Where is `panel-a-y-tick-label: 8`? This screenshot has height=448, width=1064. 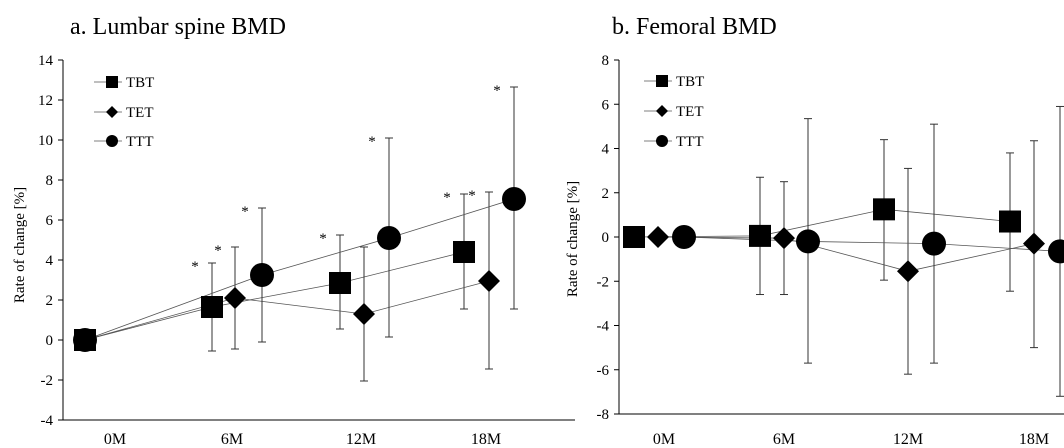 panel-a-y-tick-label: 8 is located at coordinates (50, 181).